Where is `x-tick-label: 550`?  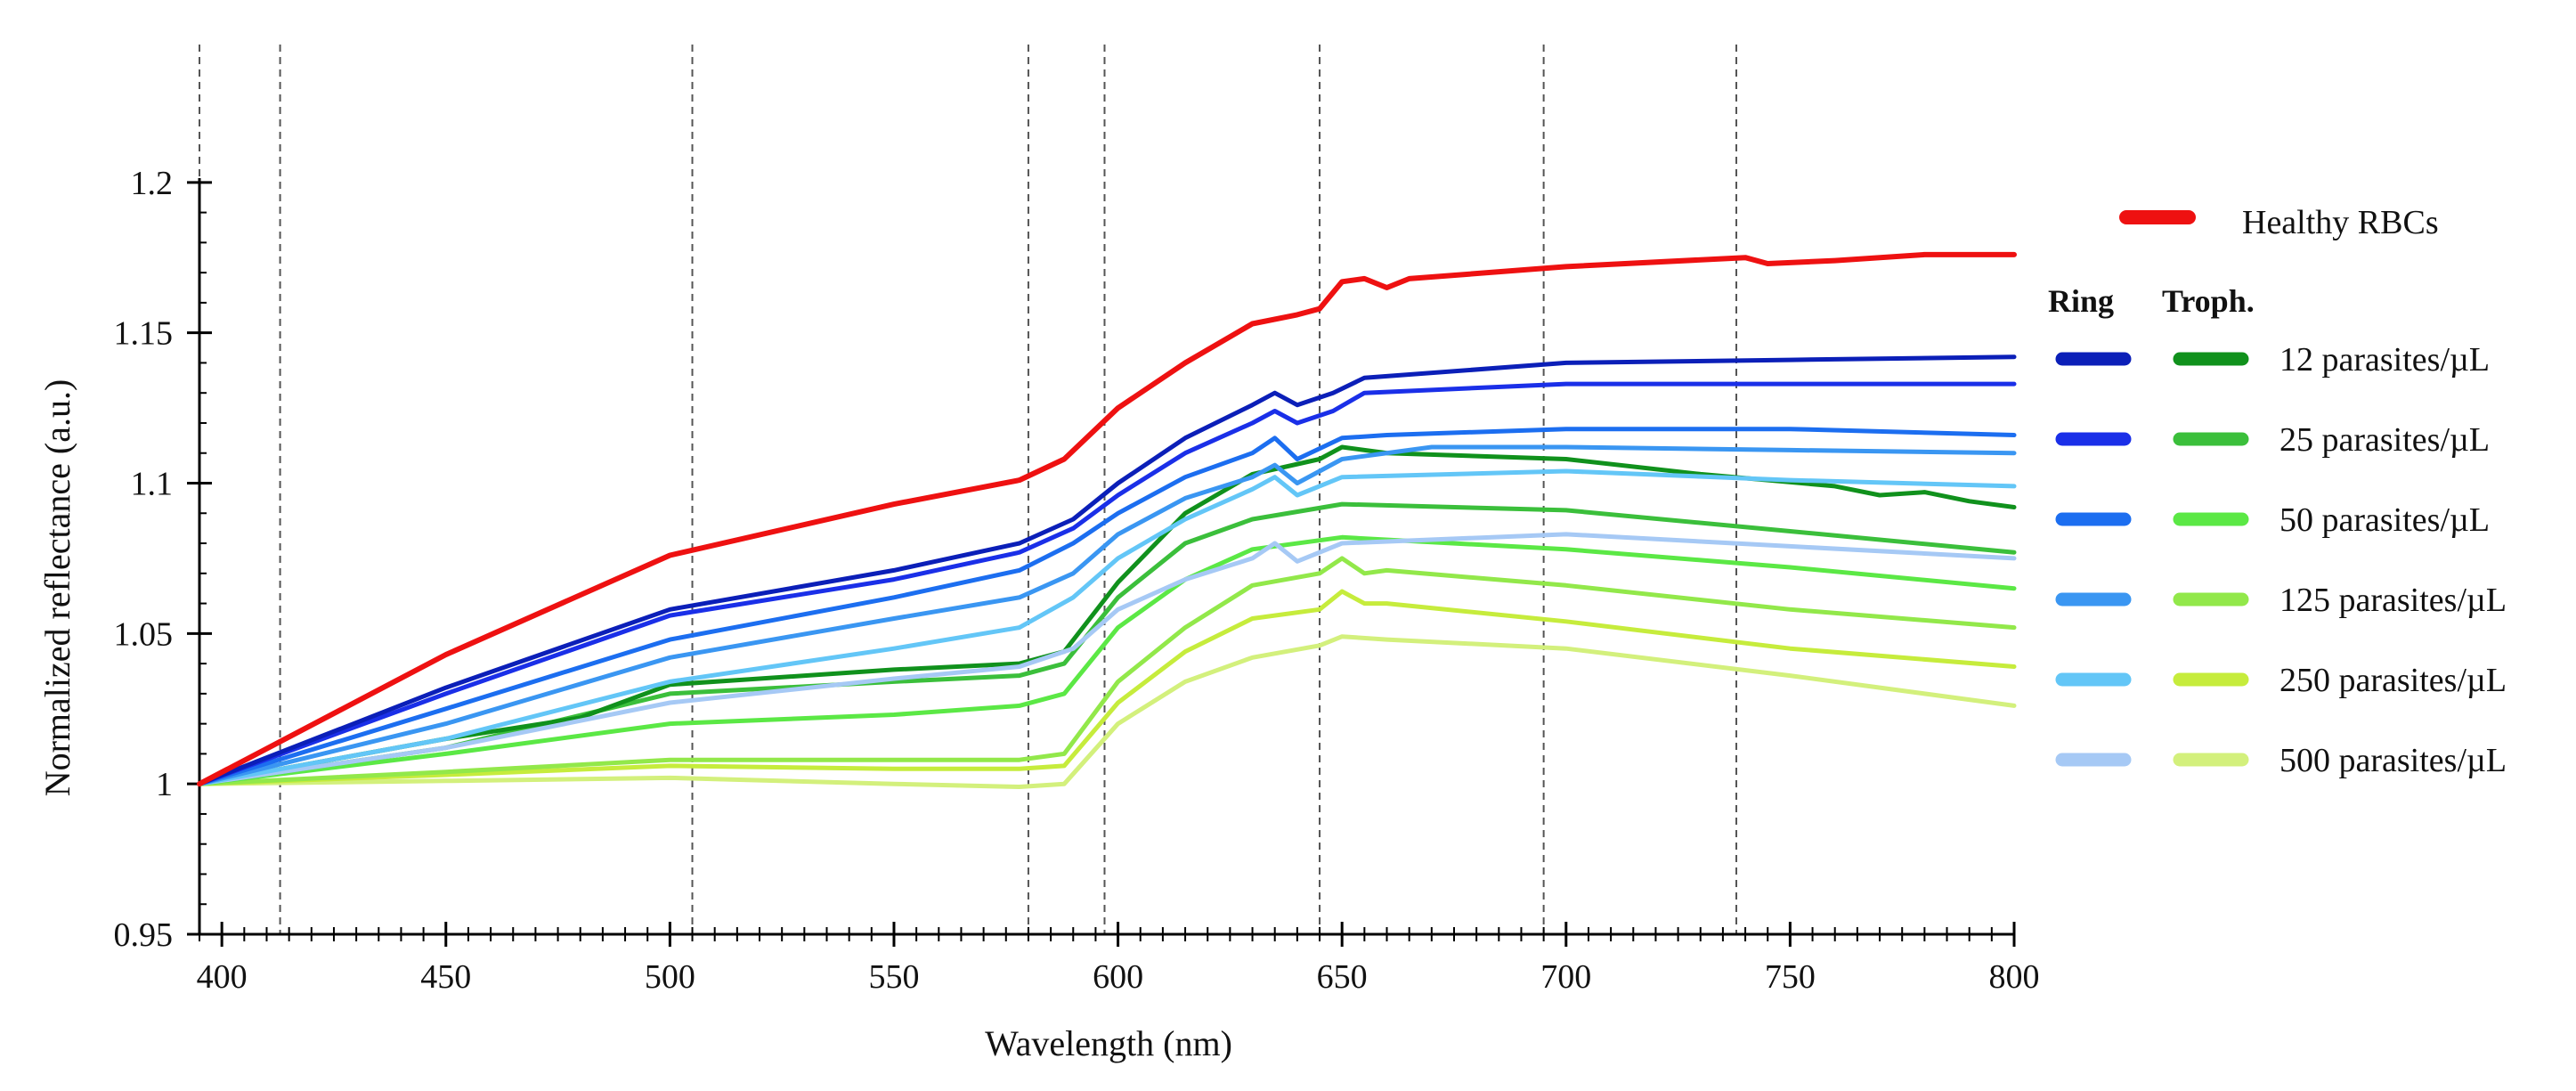
x-tick-label: 550 is located at coordinates (893, 977).